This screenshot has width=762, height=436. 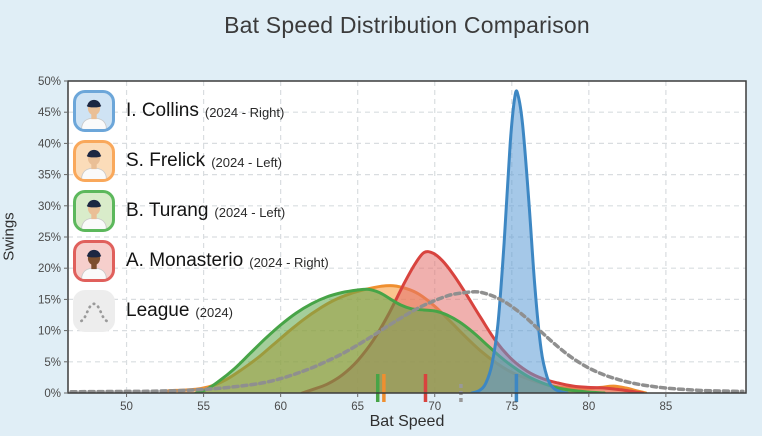 What do you see at coordinates (49, 207) in the screenshot?
I see `y-tick-label: 30%` at bounding box center [49, 207].